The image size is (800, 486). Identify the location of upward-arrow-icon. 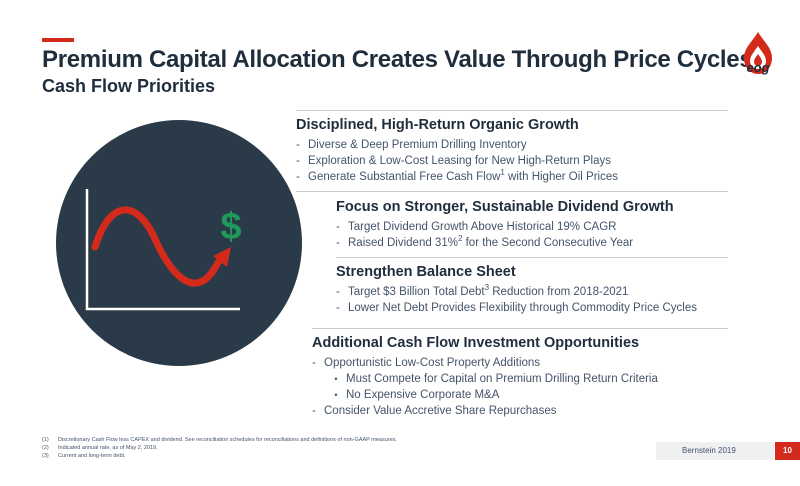
(222, 257).